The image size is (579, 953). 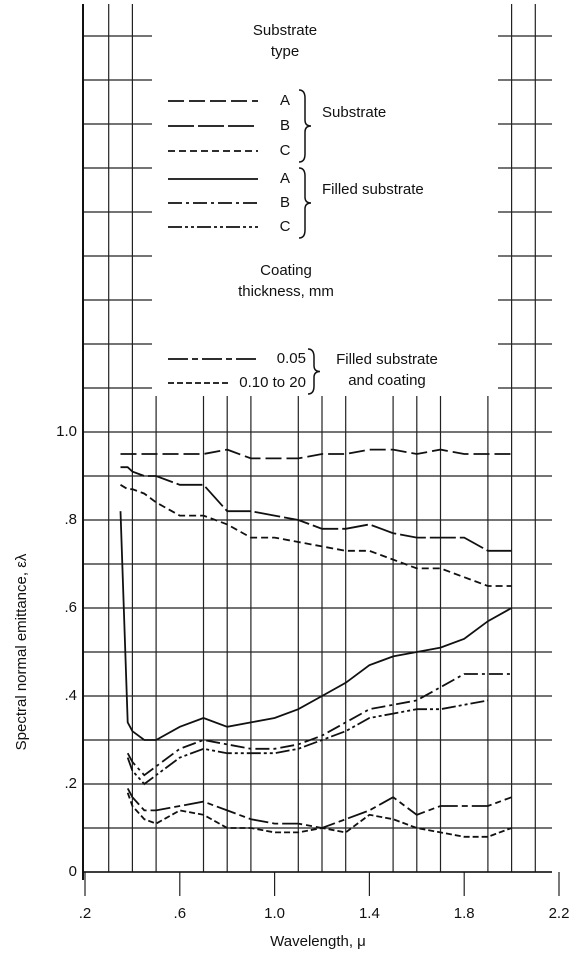 What do you see at coordinates (291, 358) in the screenshot?
I see `legend-label: 0.05` at bounding box center [291, 358].